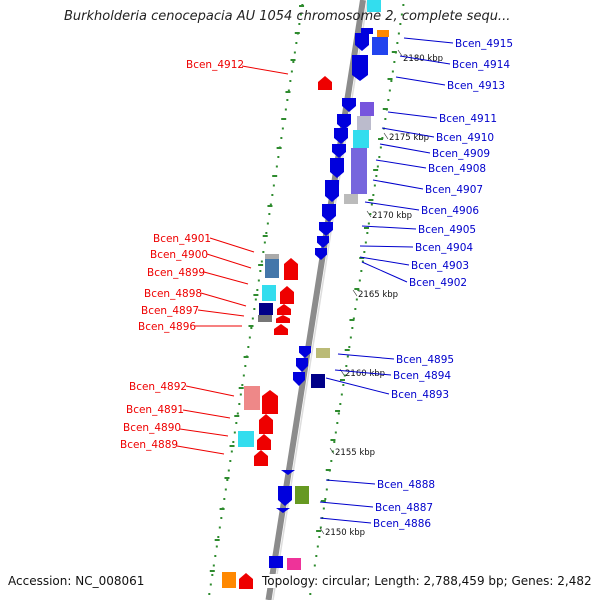 The height and width of the screenshot is (600, 600). I want to click on reverse-gene-label: Bcen_4895, so click(425, 360).